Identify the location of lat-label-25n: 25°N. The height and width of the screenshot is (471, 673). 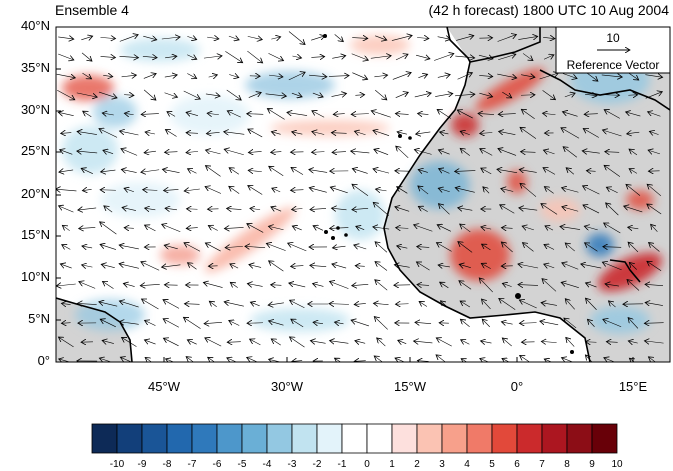
(35, 150).